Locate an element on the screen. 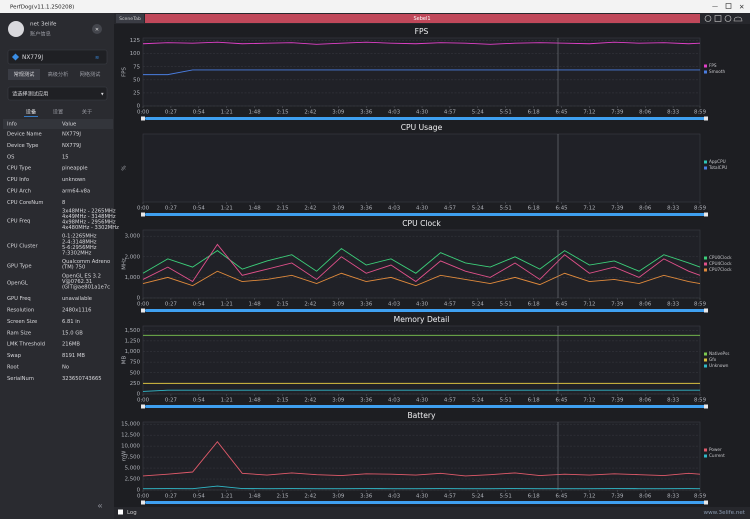 The width and height of the screenshot is (750, 519). legend-label: Unknown is located at coordinates (719, 365).